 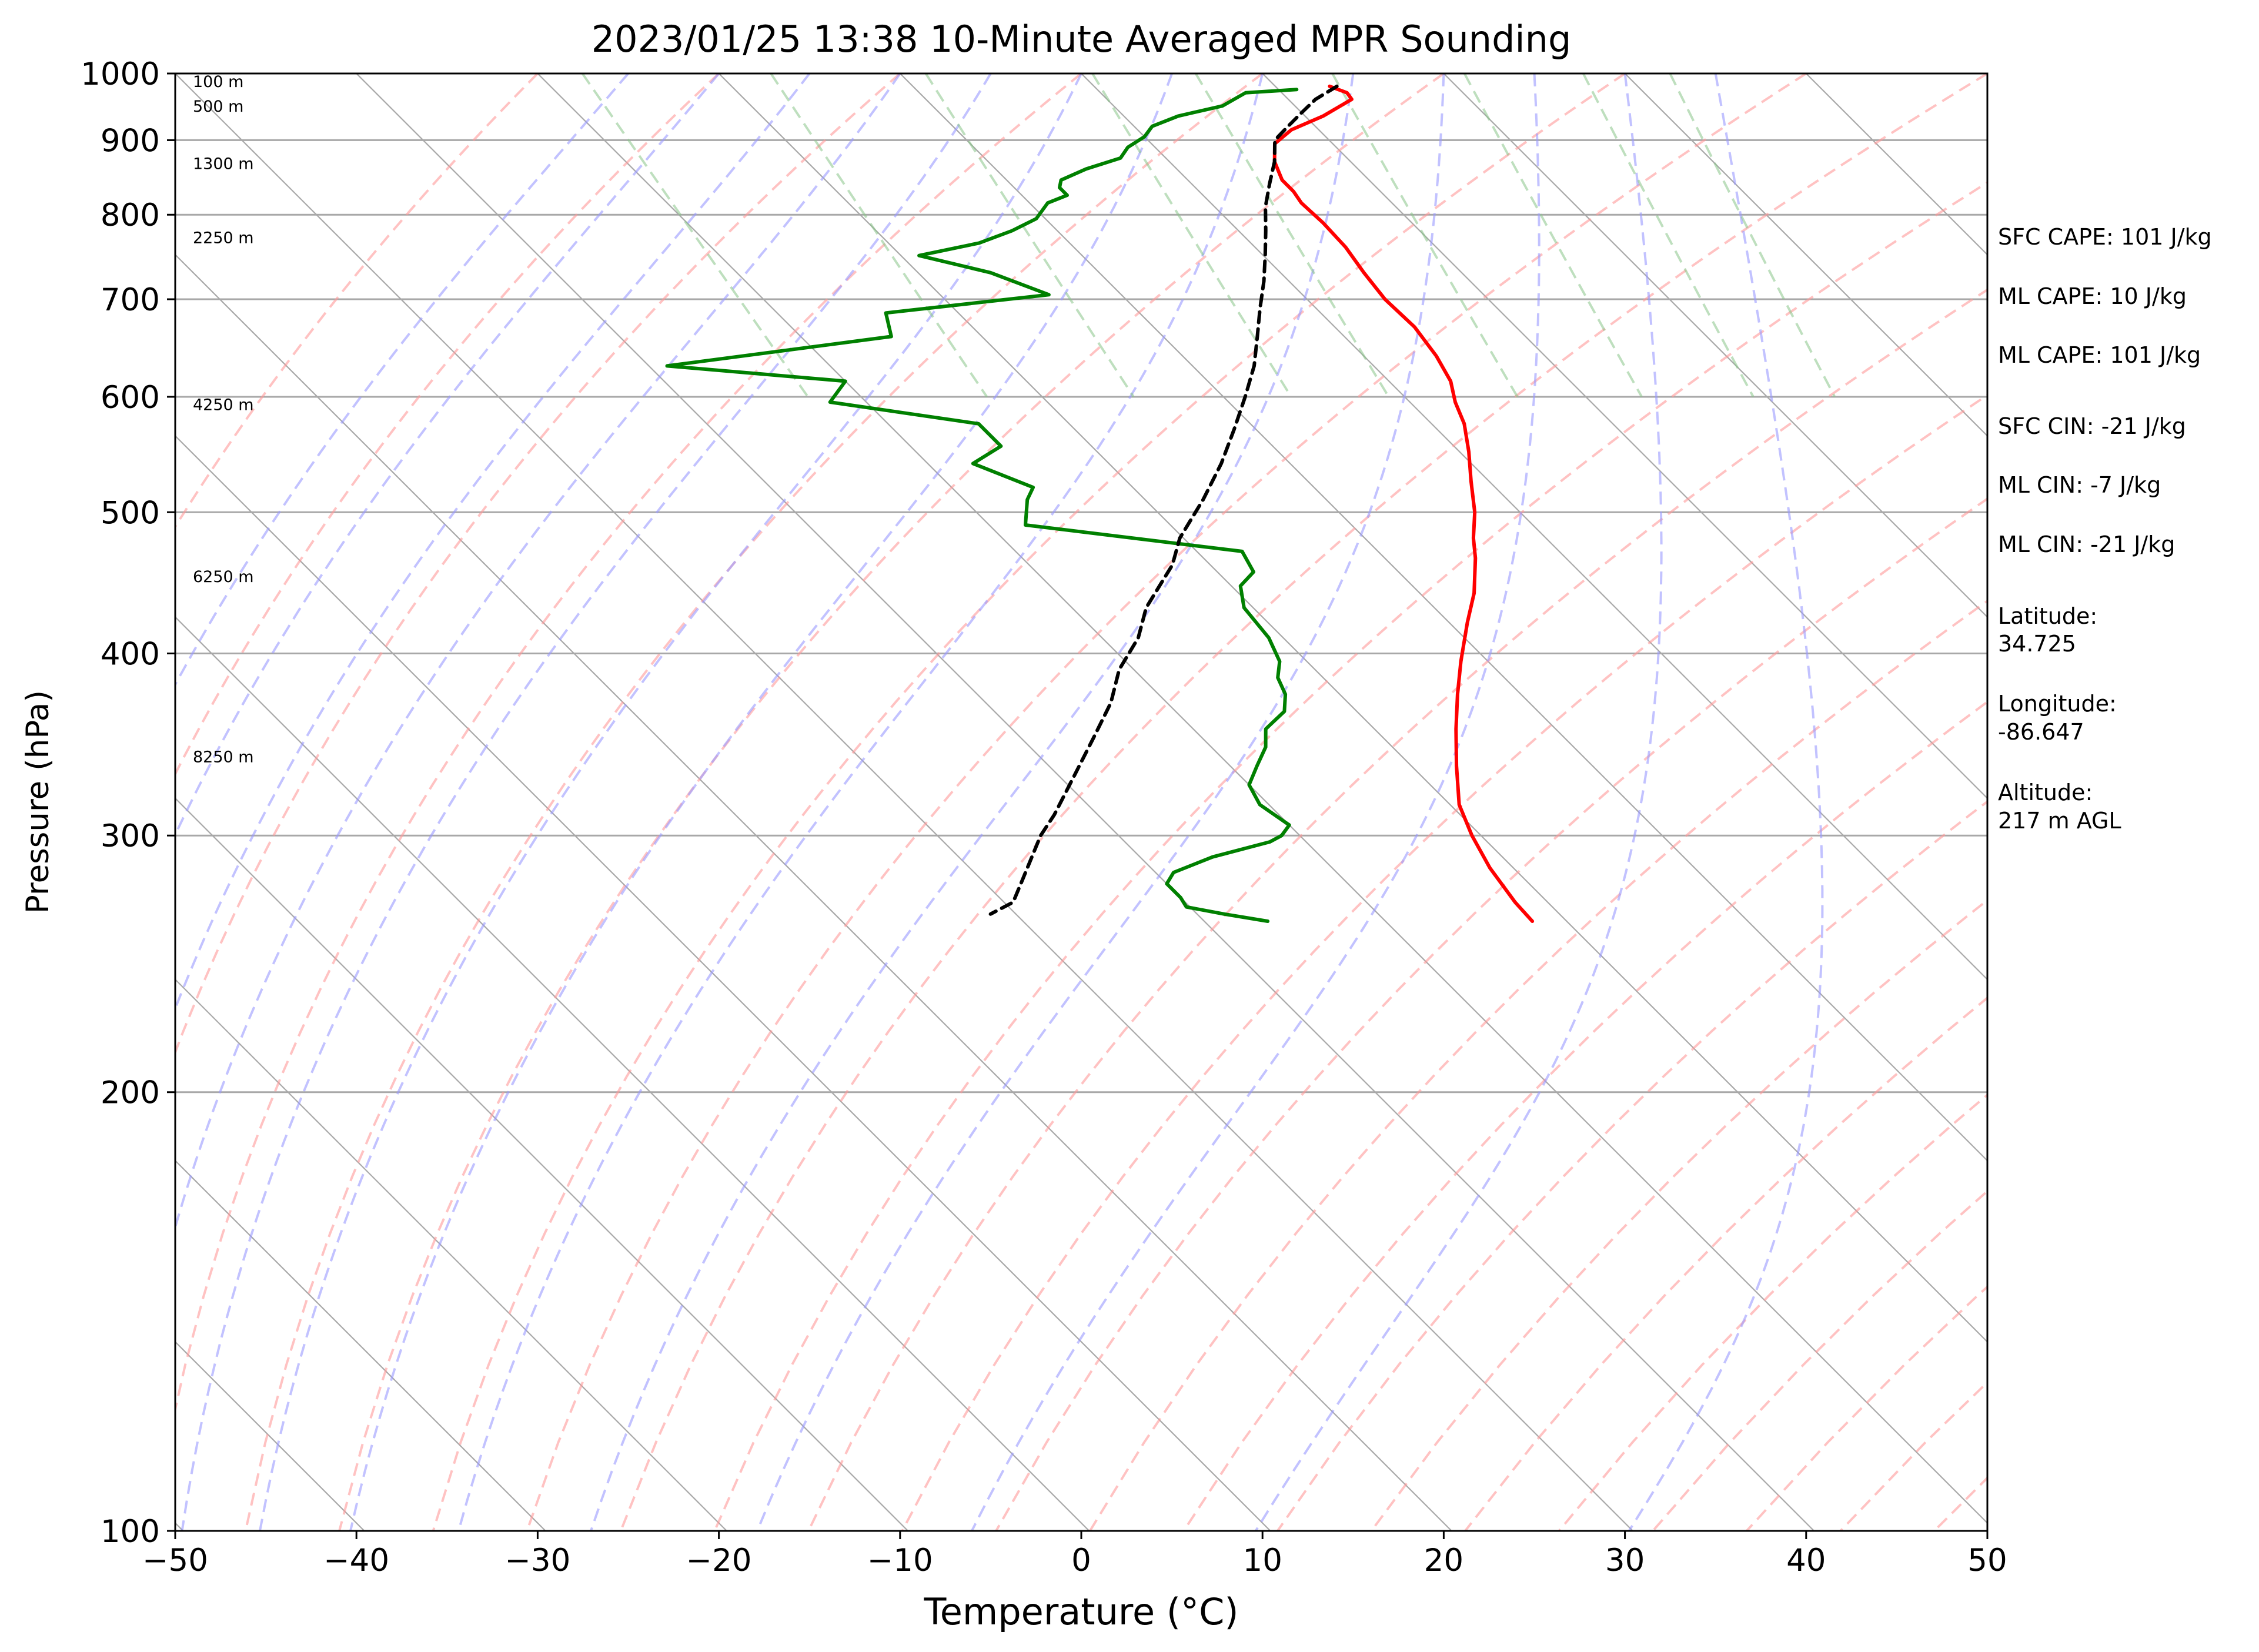 What do you see at coordinates (2041, 732) in the screenshot?
I see `longitude-value: -86.647` at bounding box center [2041, 732].